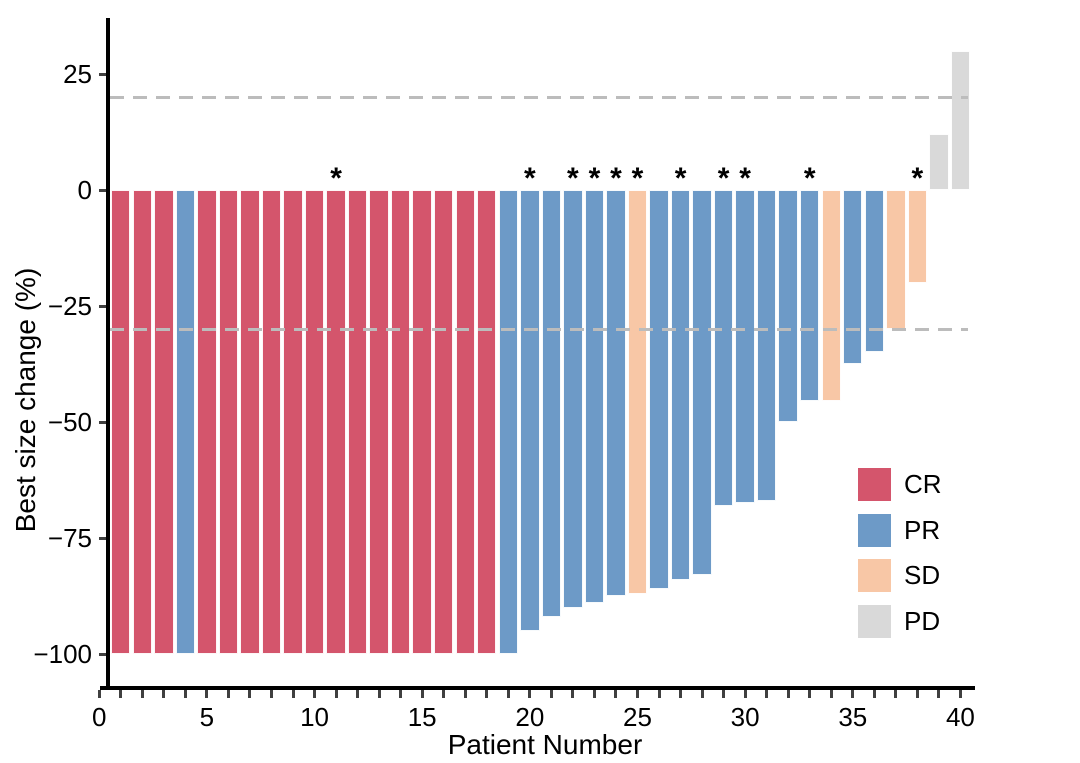 This screenshot has width=1080, height=763. Describe the element at coordinates (102, 422) in the screenshot. I see `y-tick--50` at that location.